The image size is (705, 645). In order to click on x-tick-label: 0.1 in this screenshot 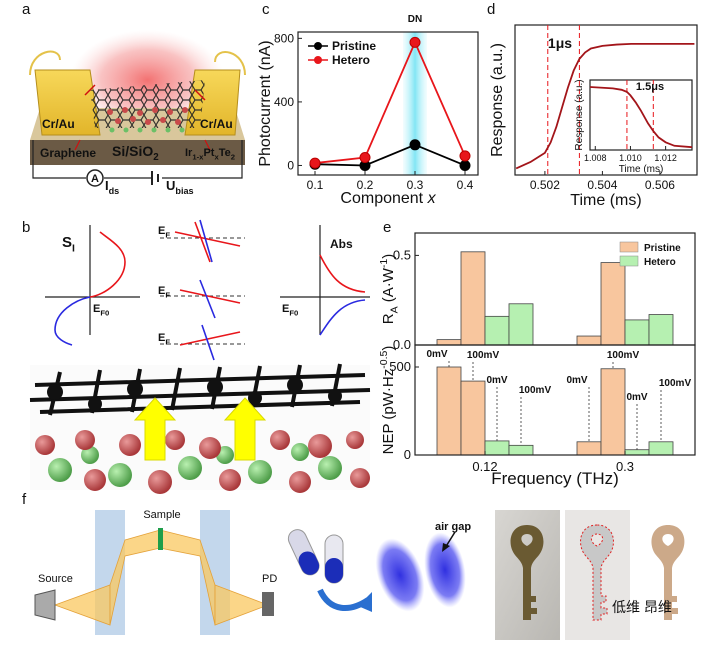, I will do `click(315, 185)`.